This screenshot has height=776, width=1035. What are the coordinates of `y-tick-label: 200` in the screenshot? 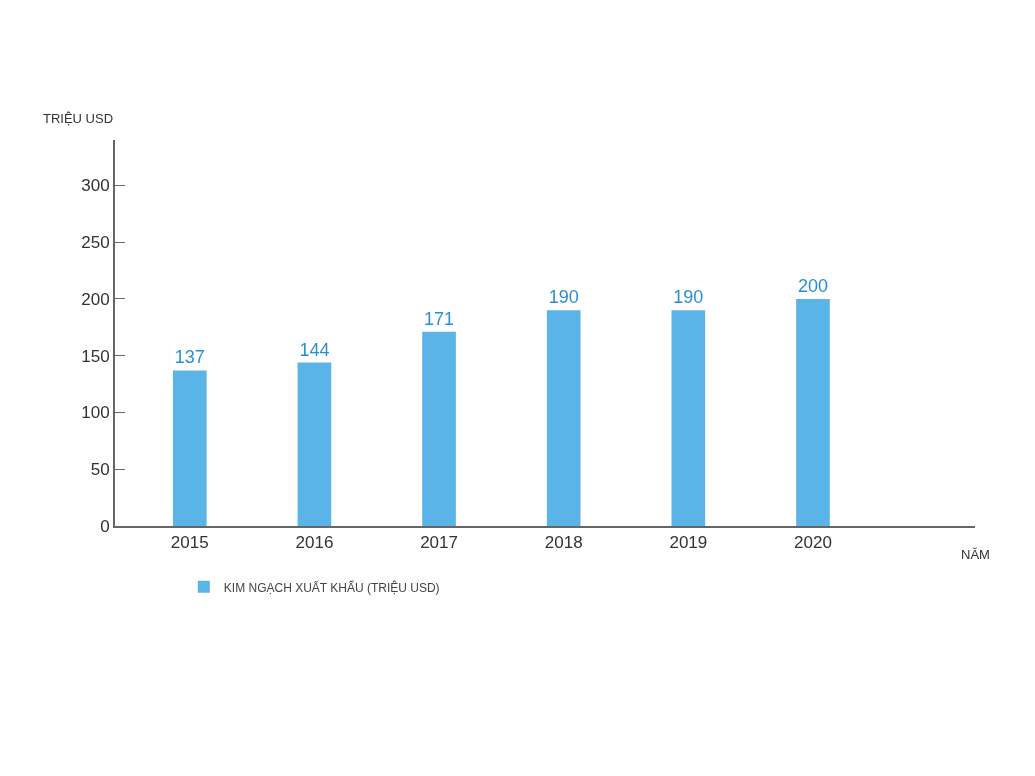 It's located at (95, 299).